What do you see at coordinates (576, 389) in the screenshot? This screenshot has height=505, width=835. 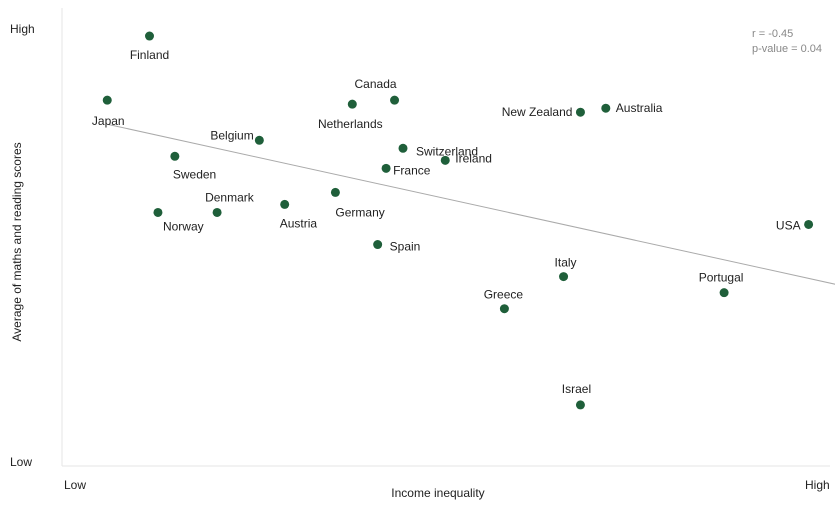 I see `point-label-israel: Israel` at bounding box center [576, 389].